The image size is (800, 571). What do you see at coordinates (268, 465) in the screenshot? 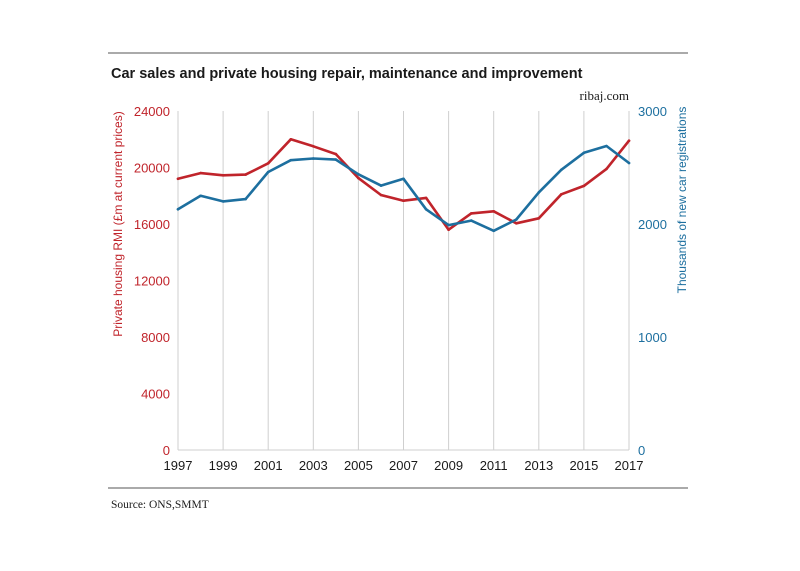
I see `x-tick-label: 2001` at bounding box center [268, 465].